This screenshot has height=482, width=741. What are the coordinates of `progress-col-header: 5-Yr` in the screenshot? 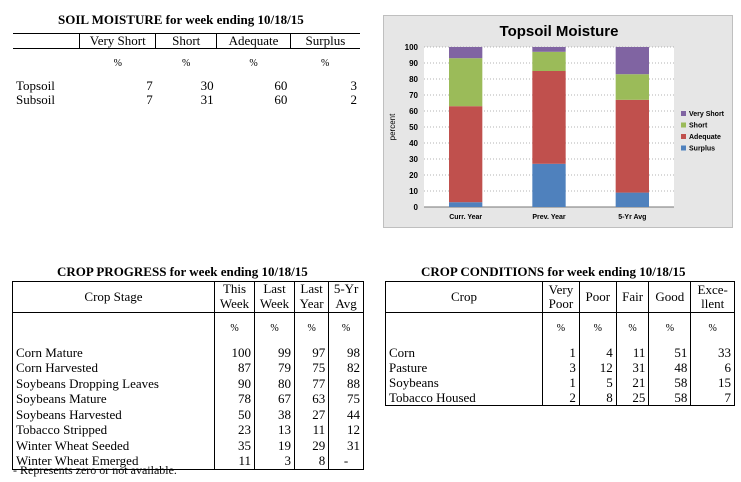 It's located at (346, 288).